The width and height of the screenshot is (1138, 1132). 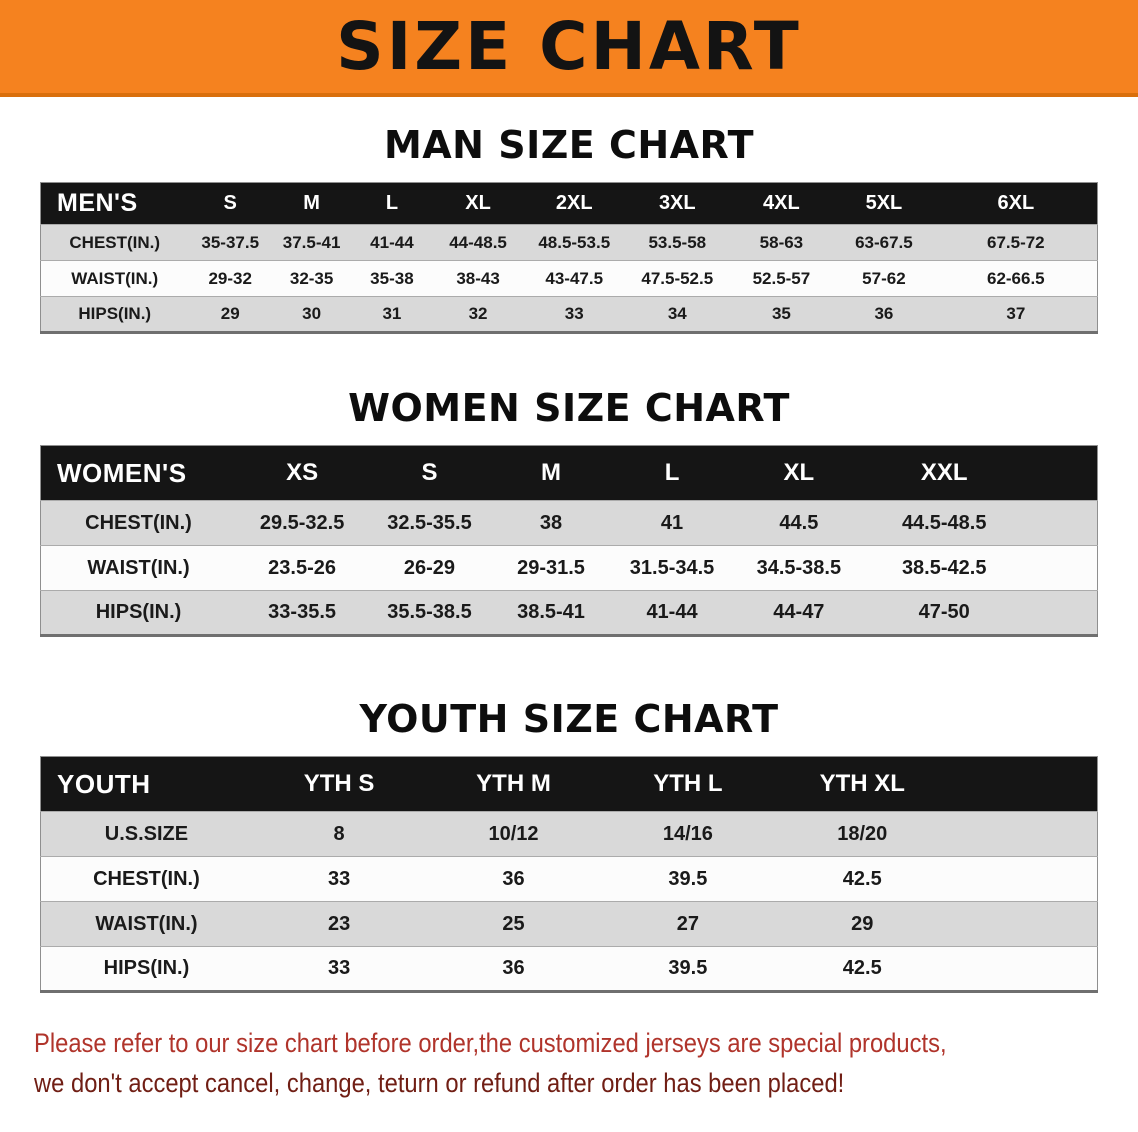 What do you see at coordinates (339, 923) in the screenshot?
I see `size-value-cell: 23` at bounding box center [339, 923].